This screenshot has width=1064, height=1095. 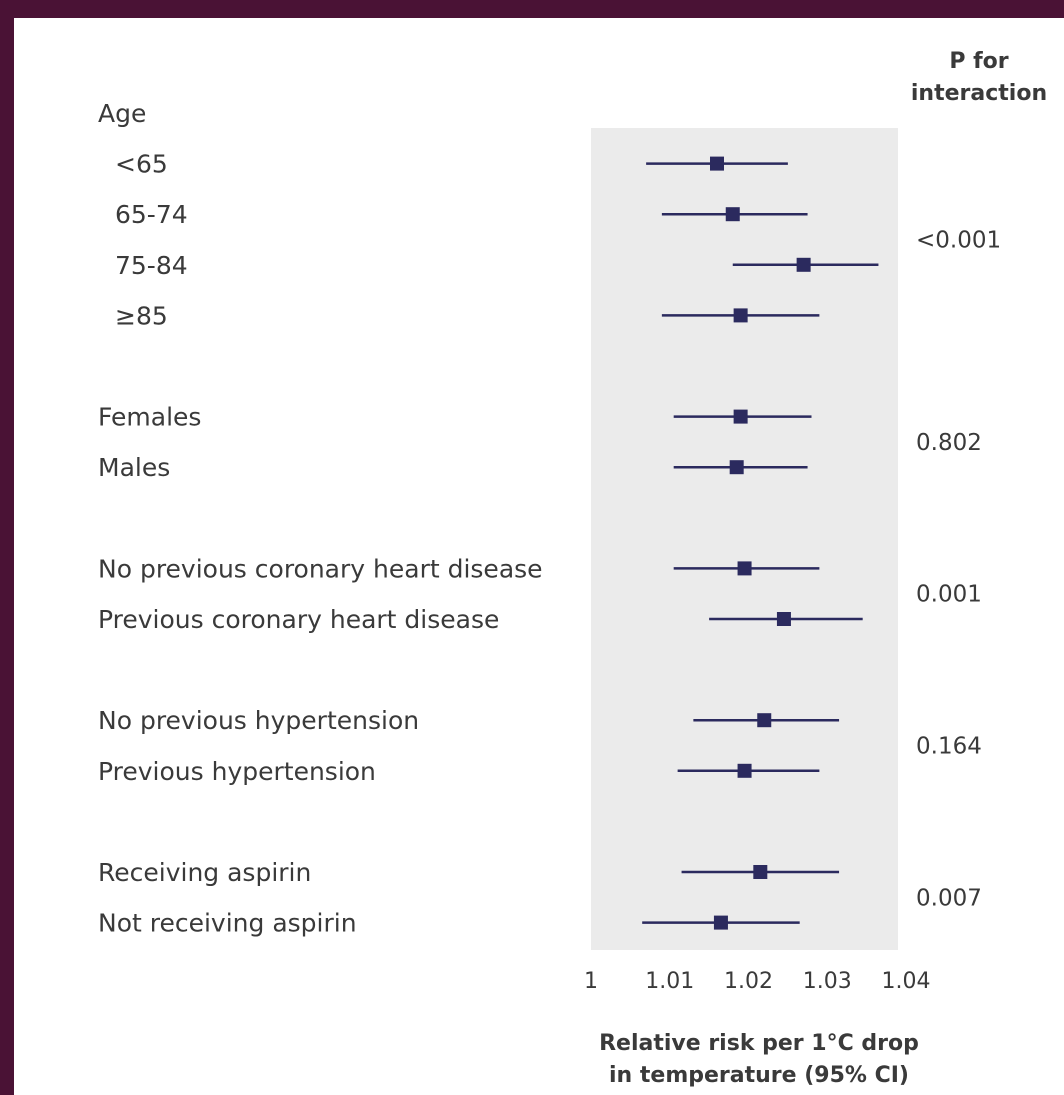 What do you see at coordinates (122, 113) in the screenshot?
I see `row-label: Age` at bounding box center [122, 113].